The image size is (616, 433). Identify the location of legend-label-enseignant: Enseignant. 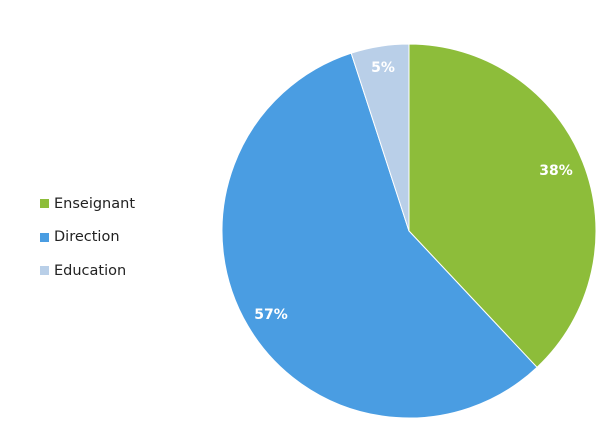
(95, 203).